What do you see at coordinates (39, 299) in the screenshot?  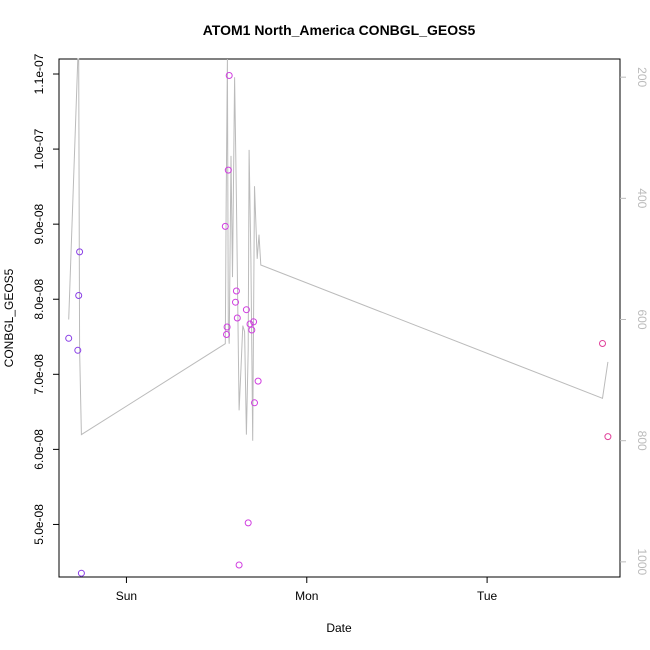 I see `y-tick-label-3: 8.0e-08` at bounding box center [39, 299].